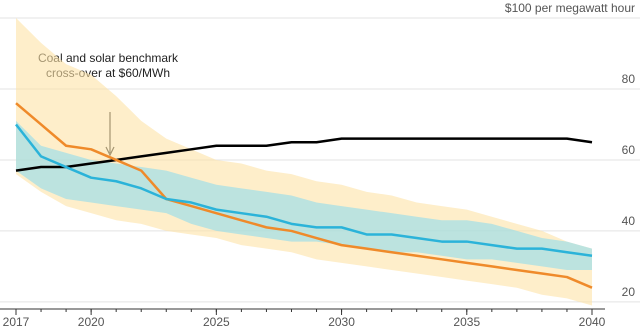  What do you see at coordinates (629, 292) in the screenshot?
I see `y-tick-label: 20` at bounding box center [629, 292].